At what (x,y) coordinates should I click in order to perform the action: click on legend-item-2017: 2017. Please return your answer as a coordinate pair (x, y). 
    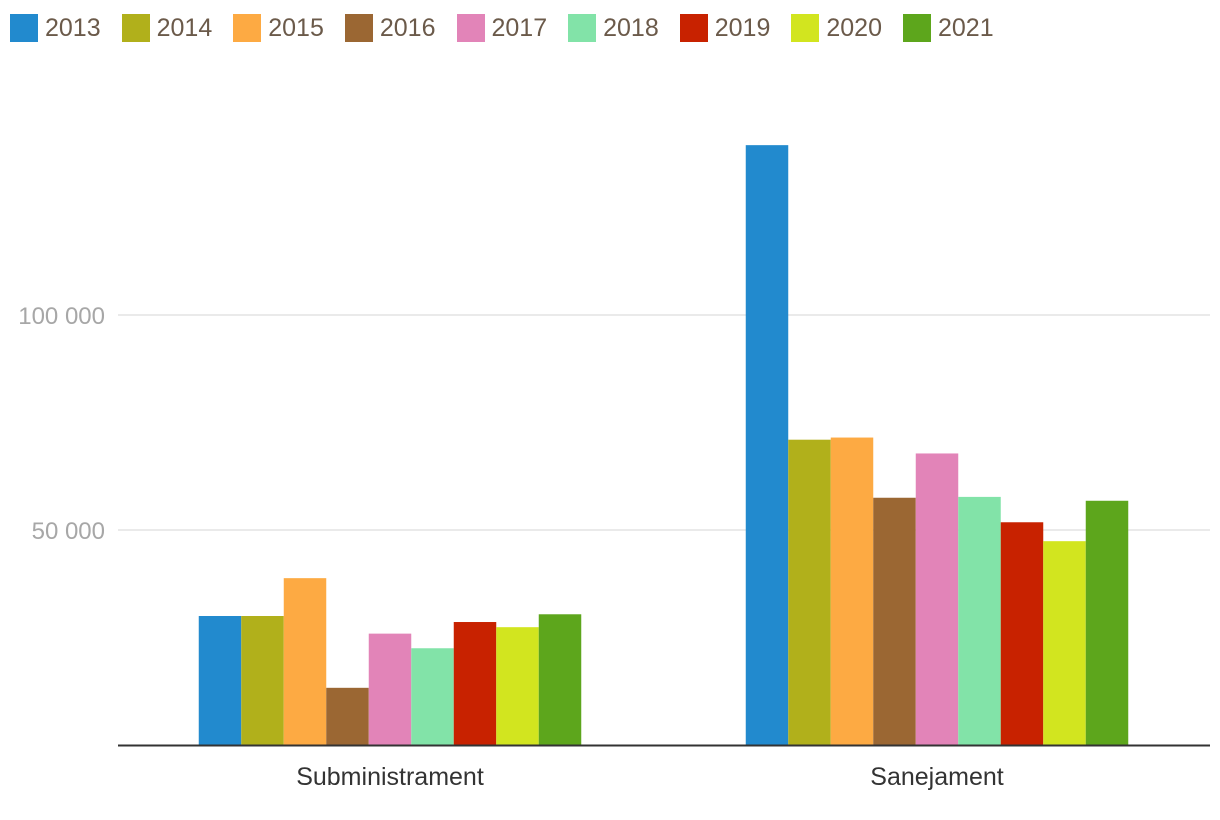
    Looking at the image, I should click on (502, 28).